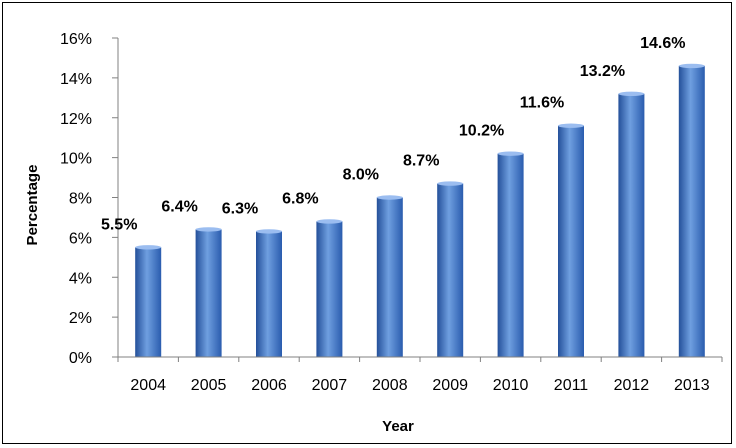  Describe the element at coordinates (571, 385) in the screenshot. I see `x-tick-label: 2011` at that location.